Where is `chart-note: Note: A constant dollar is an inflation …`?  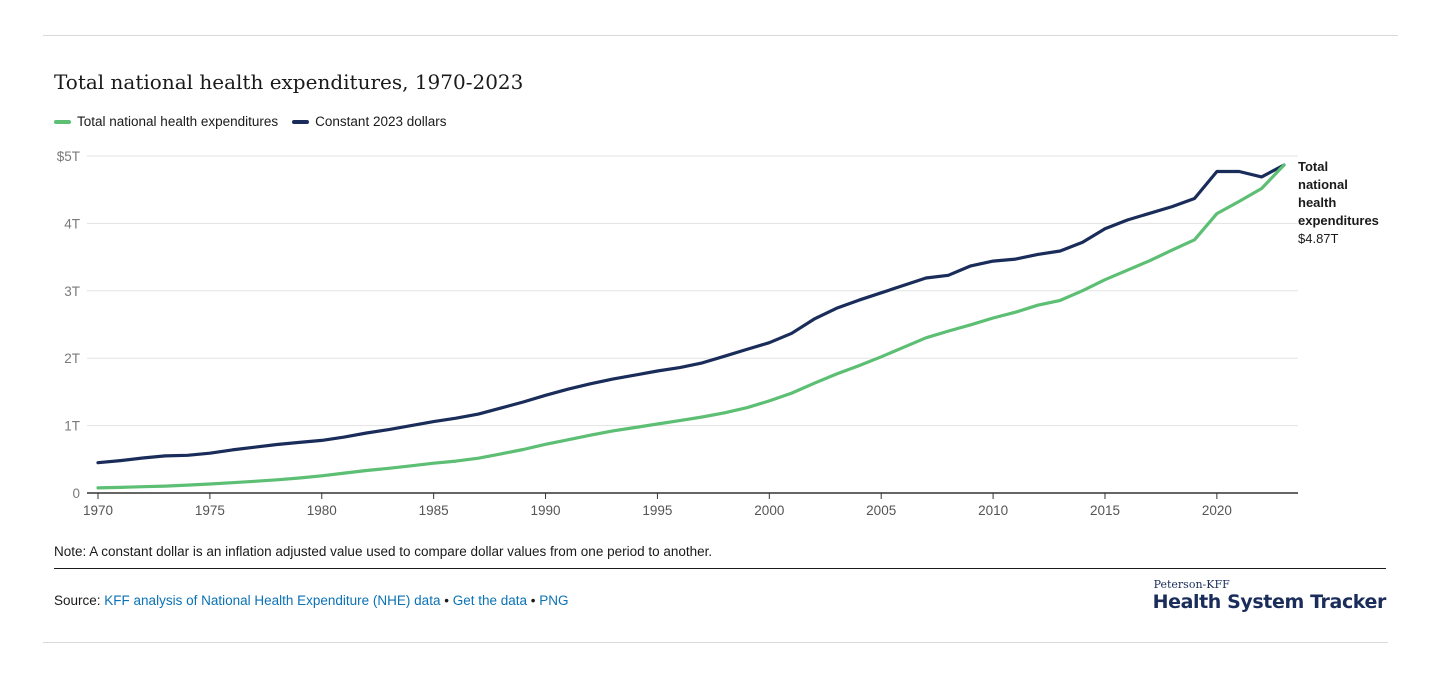
chart-note: Note: A constant dollar is an inflation … is located at coordinates (383, 551).